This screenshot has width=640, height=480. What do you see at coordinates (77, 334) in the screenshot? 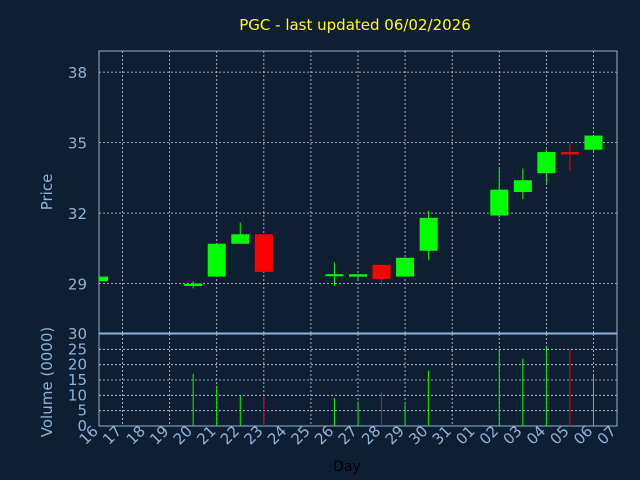
I see `volume-tick-label: 30` at bounding box center [77, 334].